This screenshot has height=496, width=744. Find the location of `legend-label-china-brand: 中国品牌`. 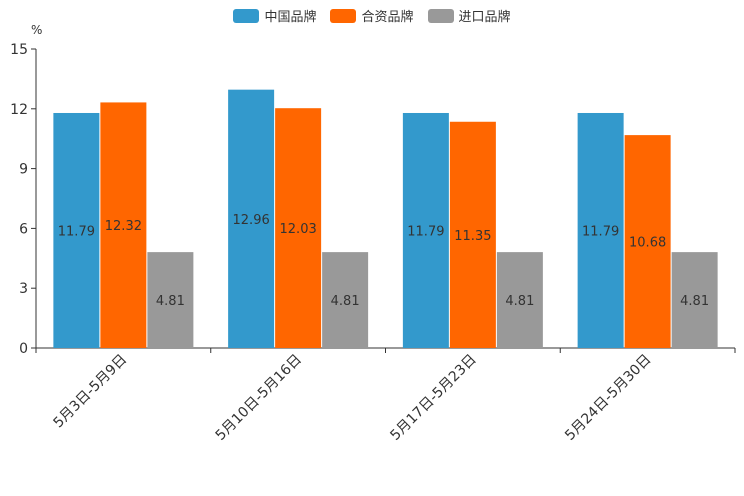

legend-label-china-brand: 中国品牌 is located at coordinates (290, 17).